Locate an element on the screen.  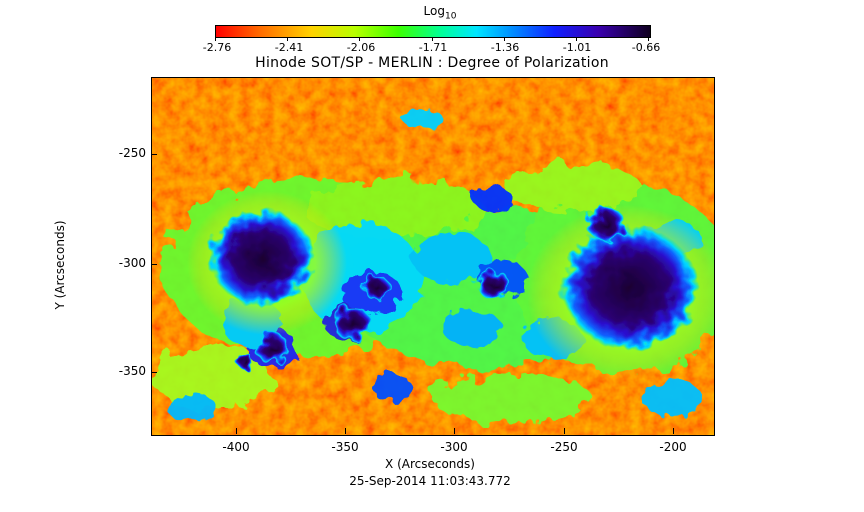
colorbar-tick-label: -1.71 is located at coordinates (433, 47).